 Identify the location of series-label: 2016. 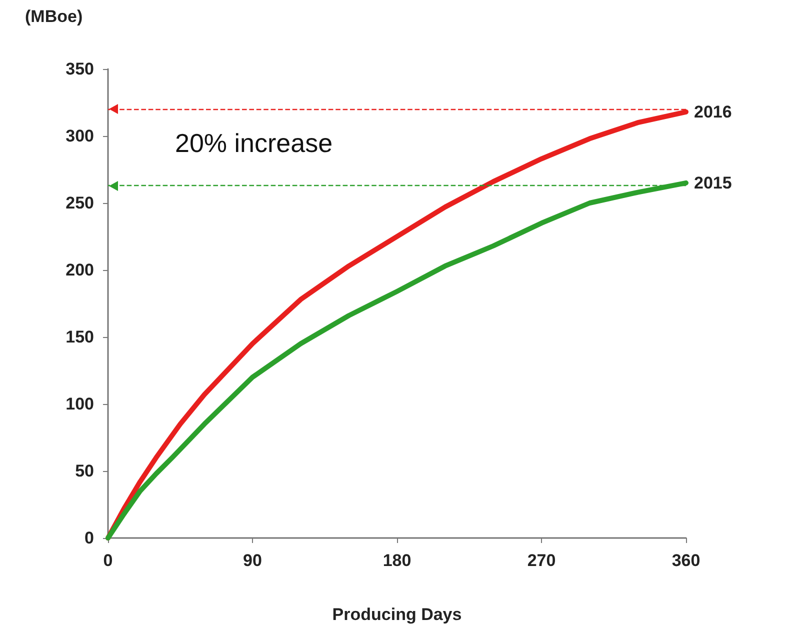
(713, 112).